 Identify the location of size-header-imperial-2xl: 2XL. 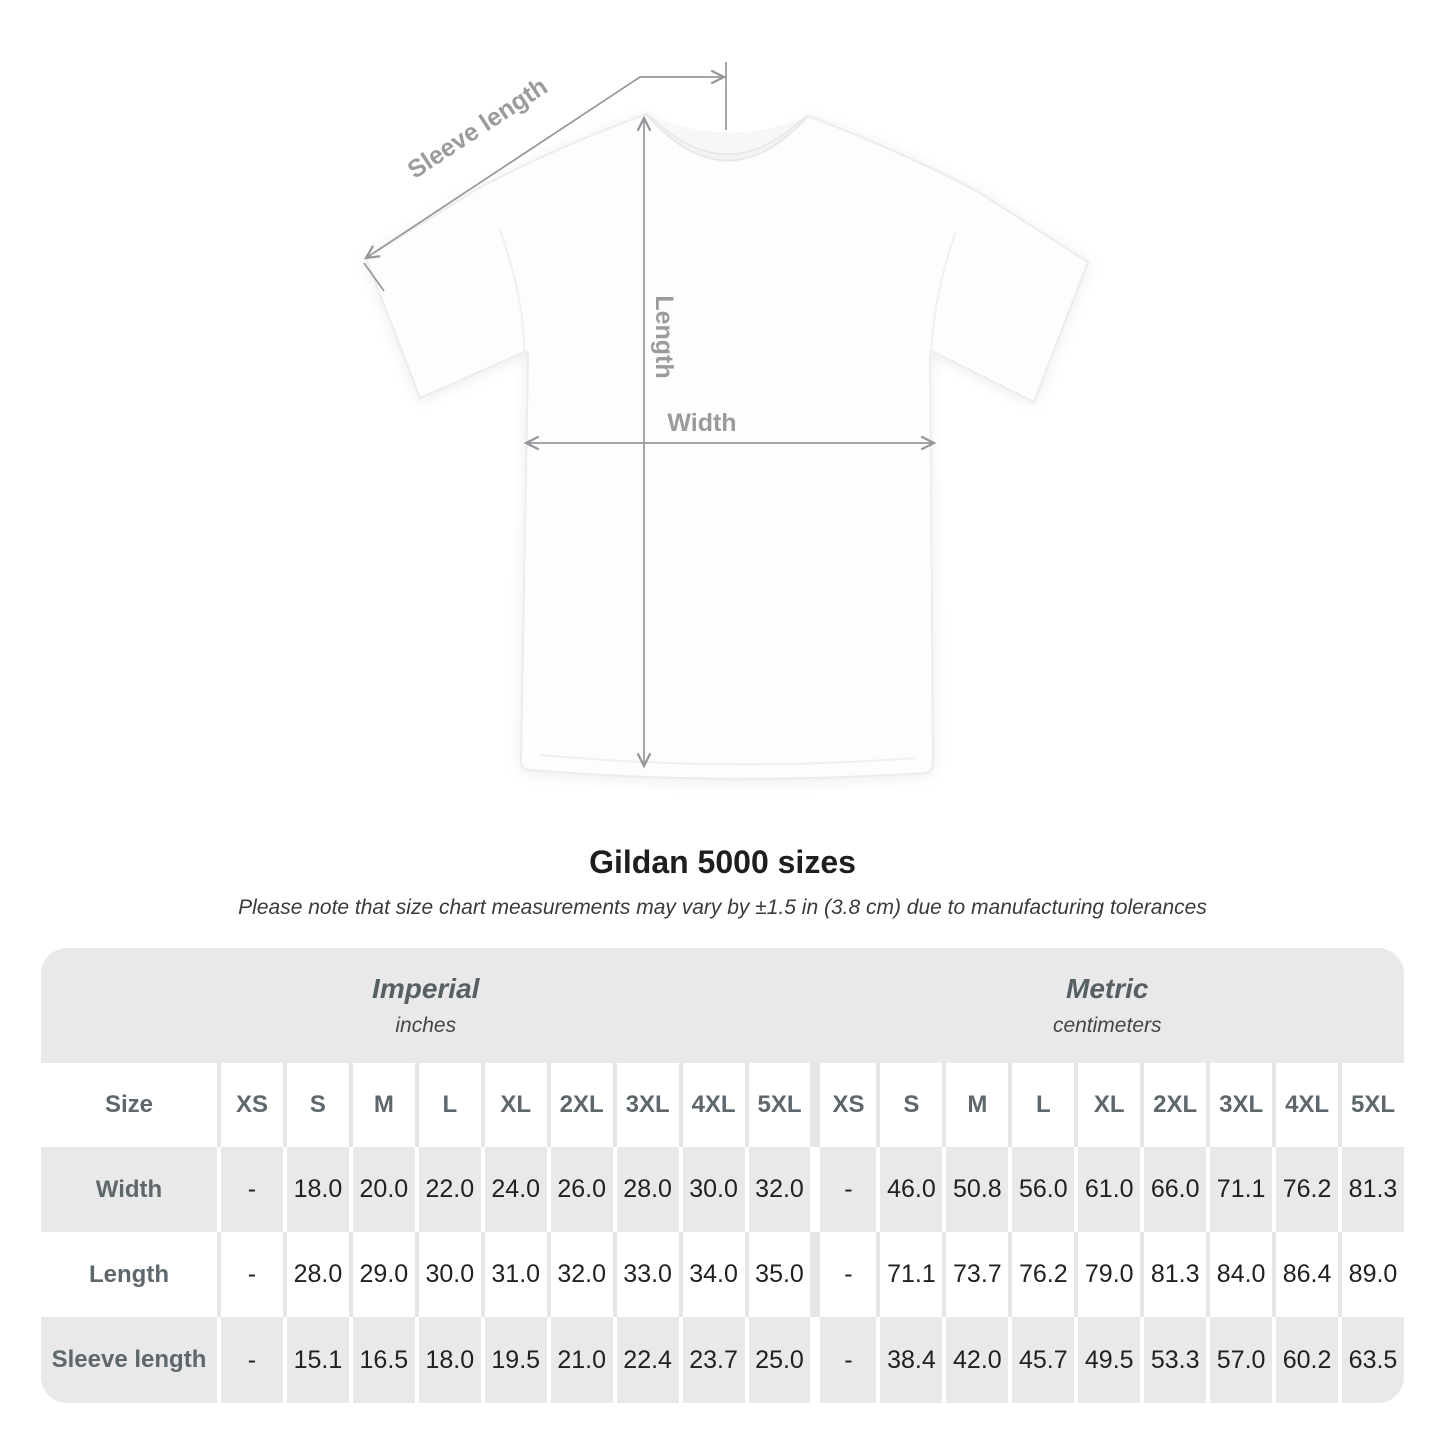
(579, 1105).